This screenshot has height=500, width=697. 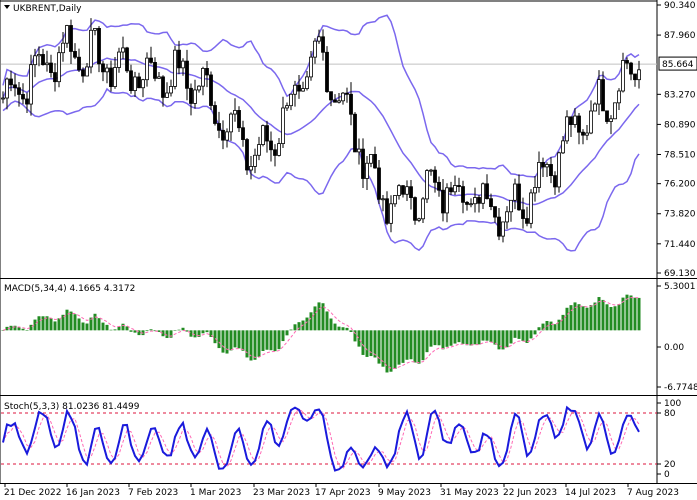 What do you see at coordinates (667, 475) in the screenshot?
I see `stoch-tick-label: 0` at bounding box center [667, 475].